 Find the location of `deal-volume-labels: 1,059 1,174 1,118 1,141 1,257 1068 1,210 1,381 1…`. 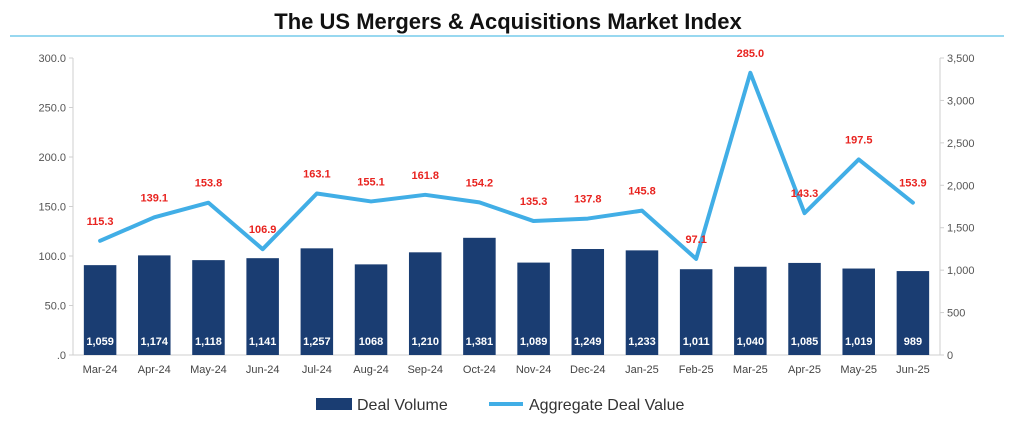

deal-volume-labels: 1,059 1,174 1,118 1,141 1,257 1068 1,210 1,381 1… is located at coordinates (504, 342).